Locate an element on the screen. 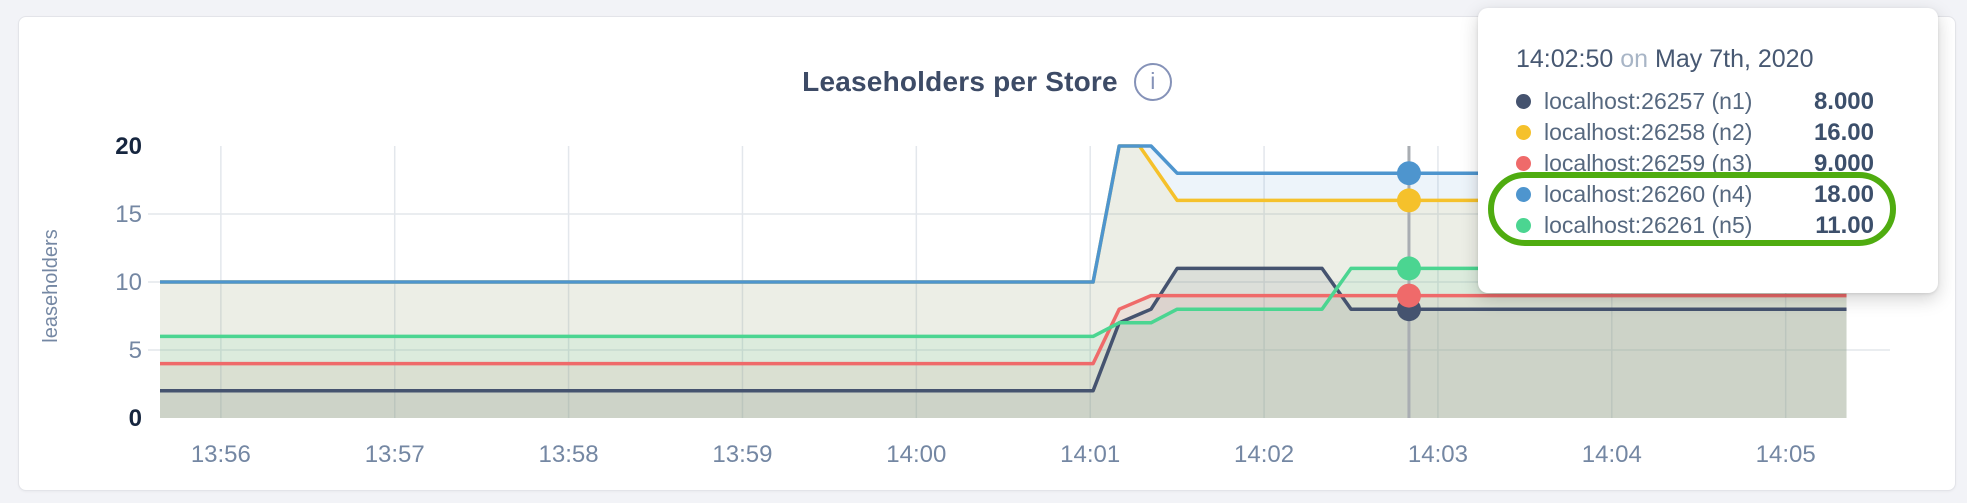 The width and height of the screenshot is (1967, 503). series-value: 8.000 is located at coordinates (1843, 101).